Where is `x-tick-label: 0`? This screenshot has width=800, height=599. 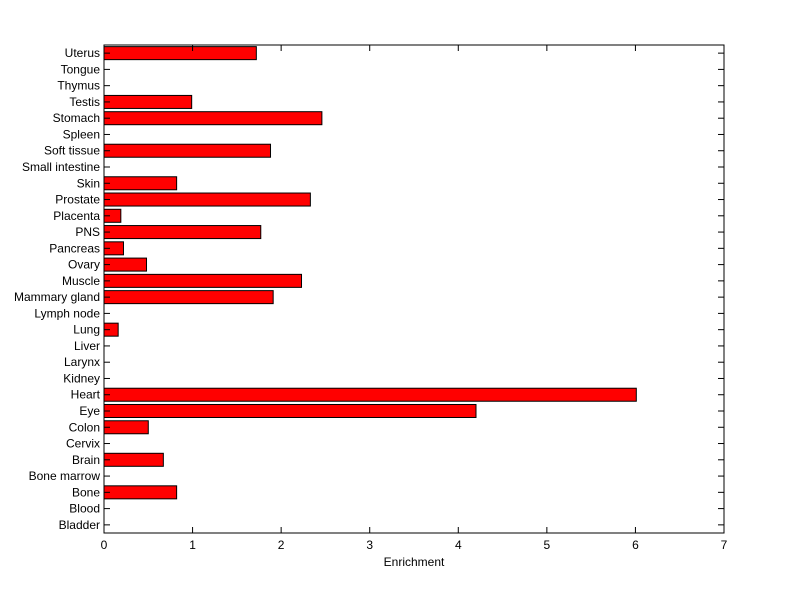
x-tick-label: 0 is located at coordinates (104, 545).